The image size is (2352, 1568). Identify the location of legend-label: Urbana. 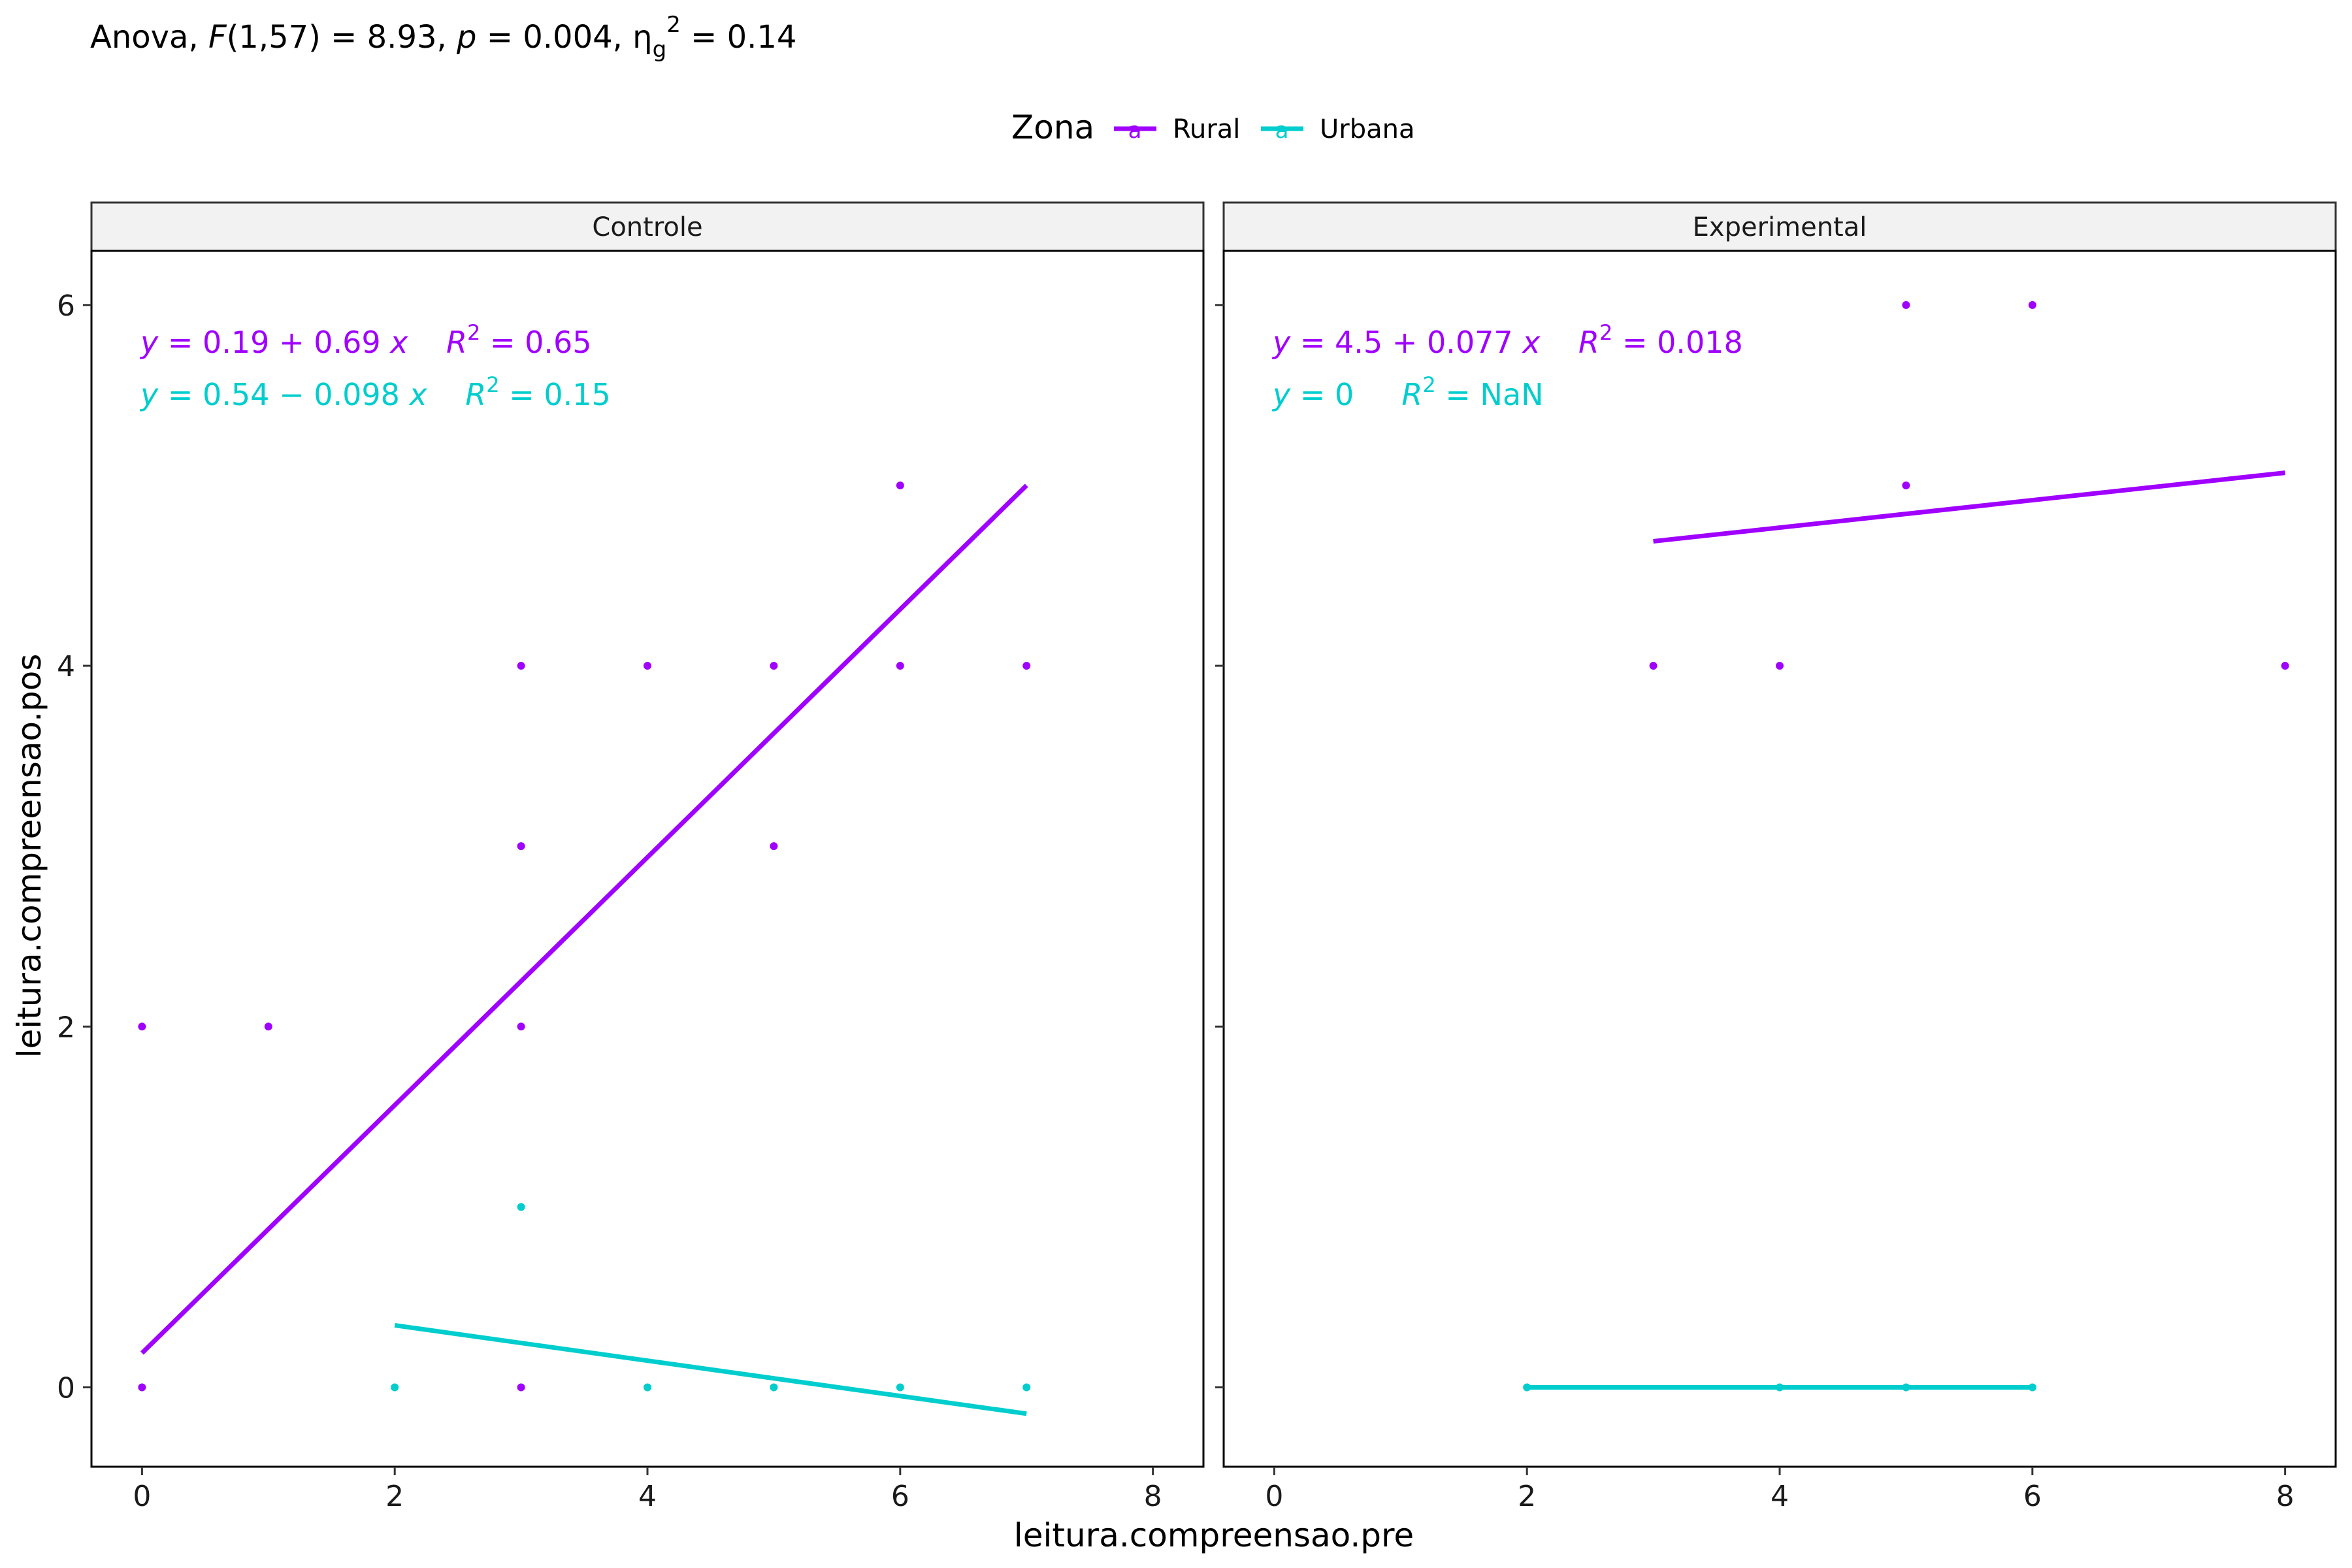
(1367, 129).